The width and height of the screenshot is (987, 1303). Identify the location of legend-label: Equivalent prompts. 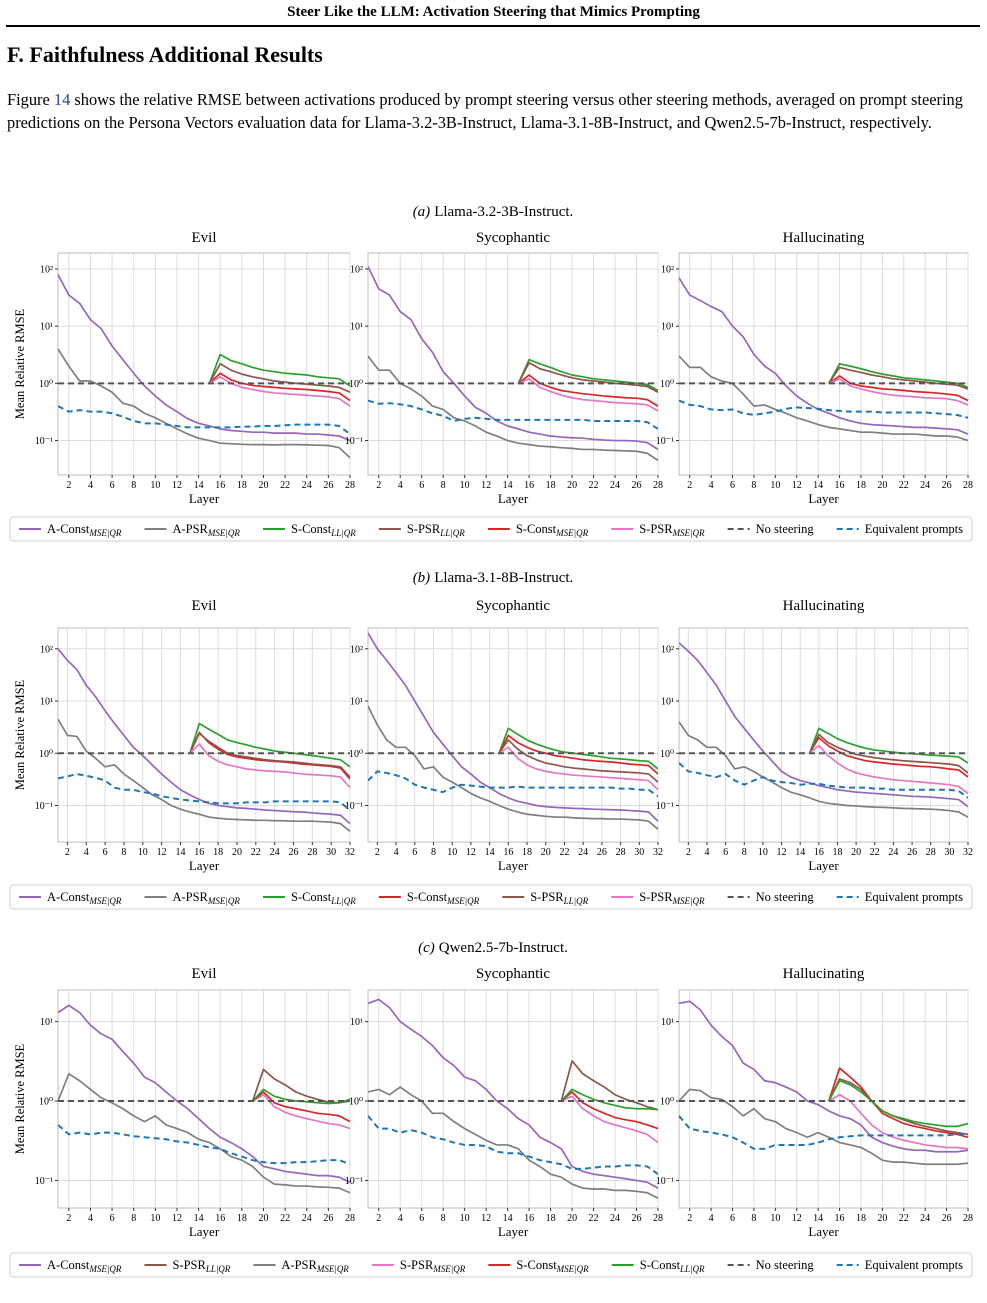
(914, 897).